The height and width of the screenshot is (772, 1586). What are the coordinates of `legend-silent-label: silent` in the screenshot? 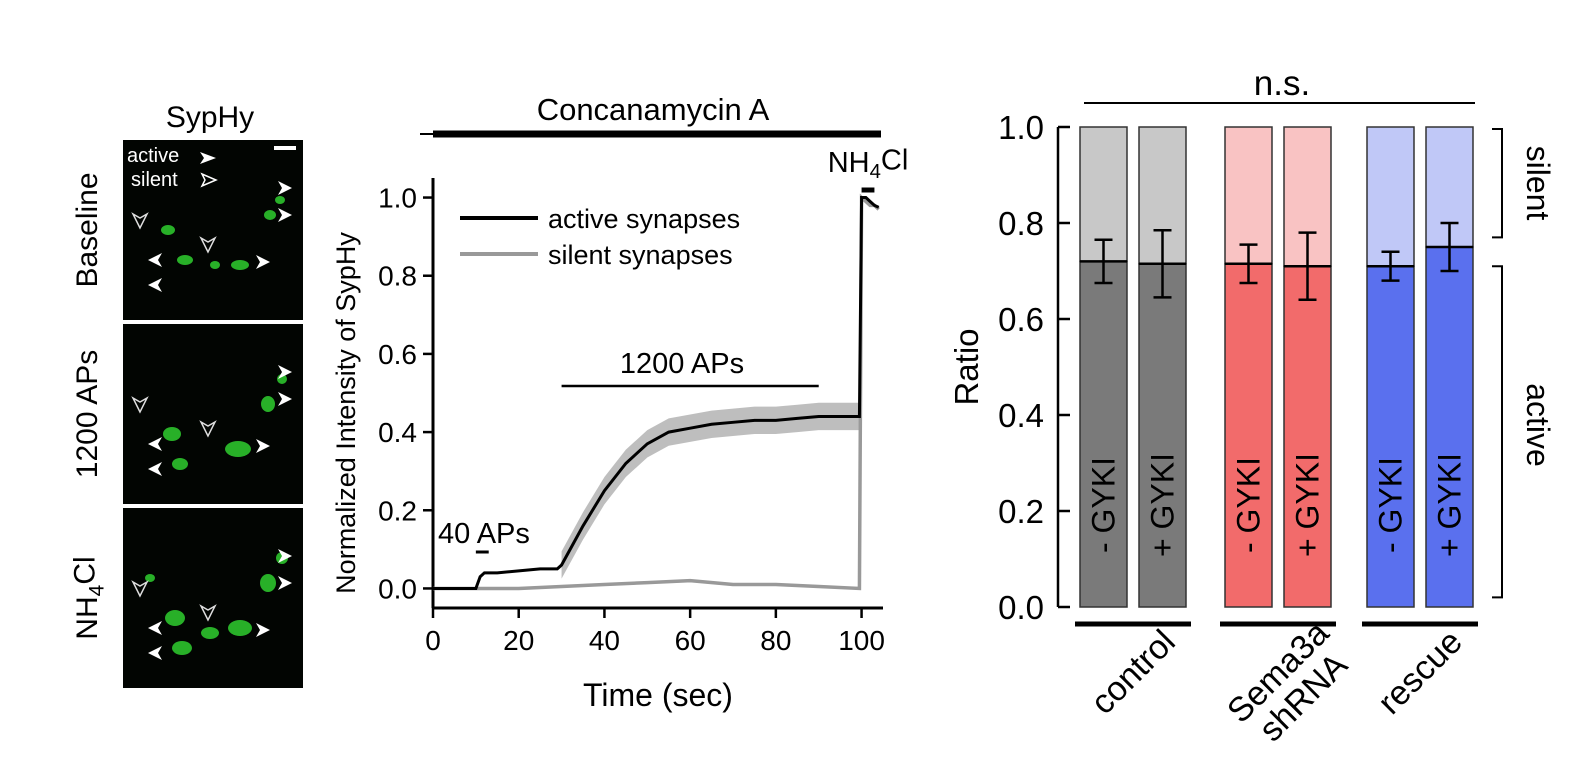 It's located at (154, 180).